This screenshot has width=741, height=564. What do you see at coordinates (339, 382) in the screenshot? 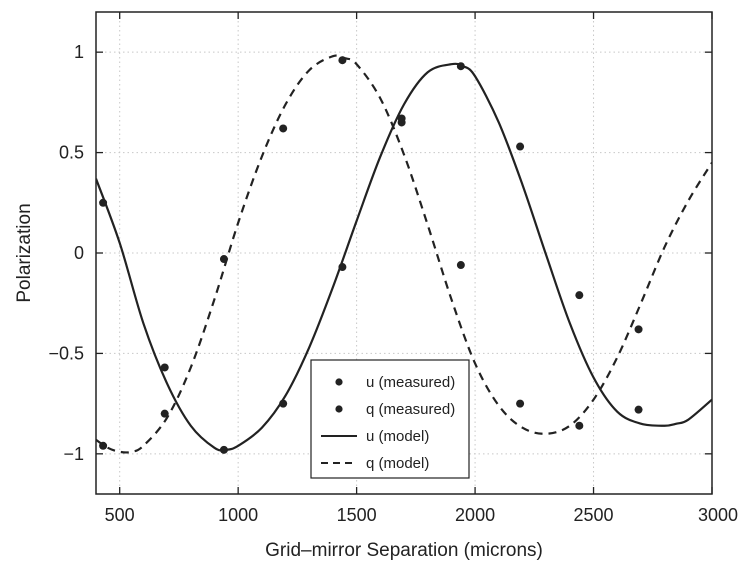
I see `legend-swatch-u-measured` at bounding box center [339, 382].